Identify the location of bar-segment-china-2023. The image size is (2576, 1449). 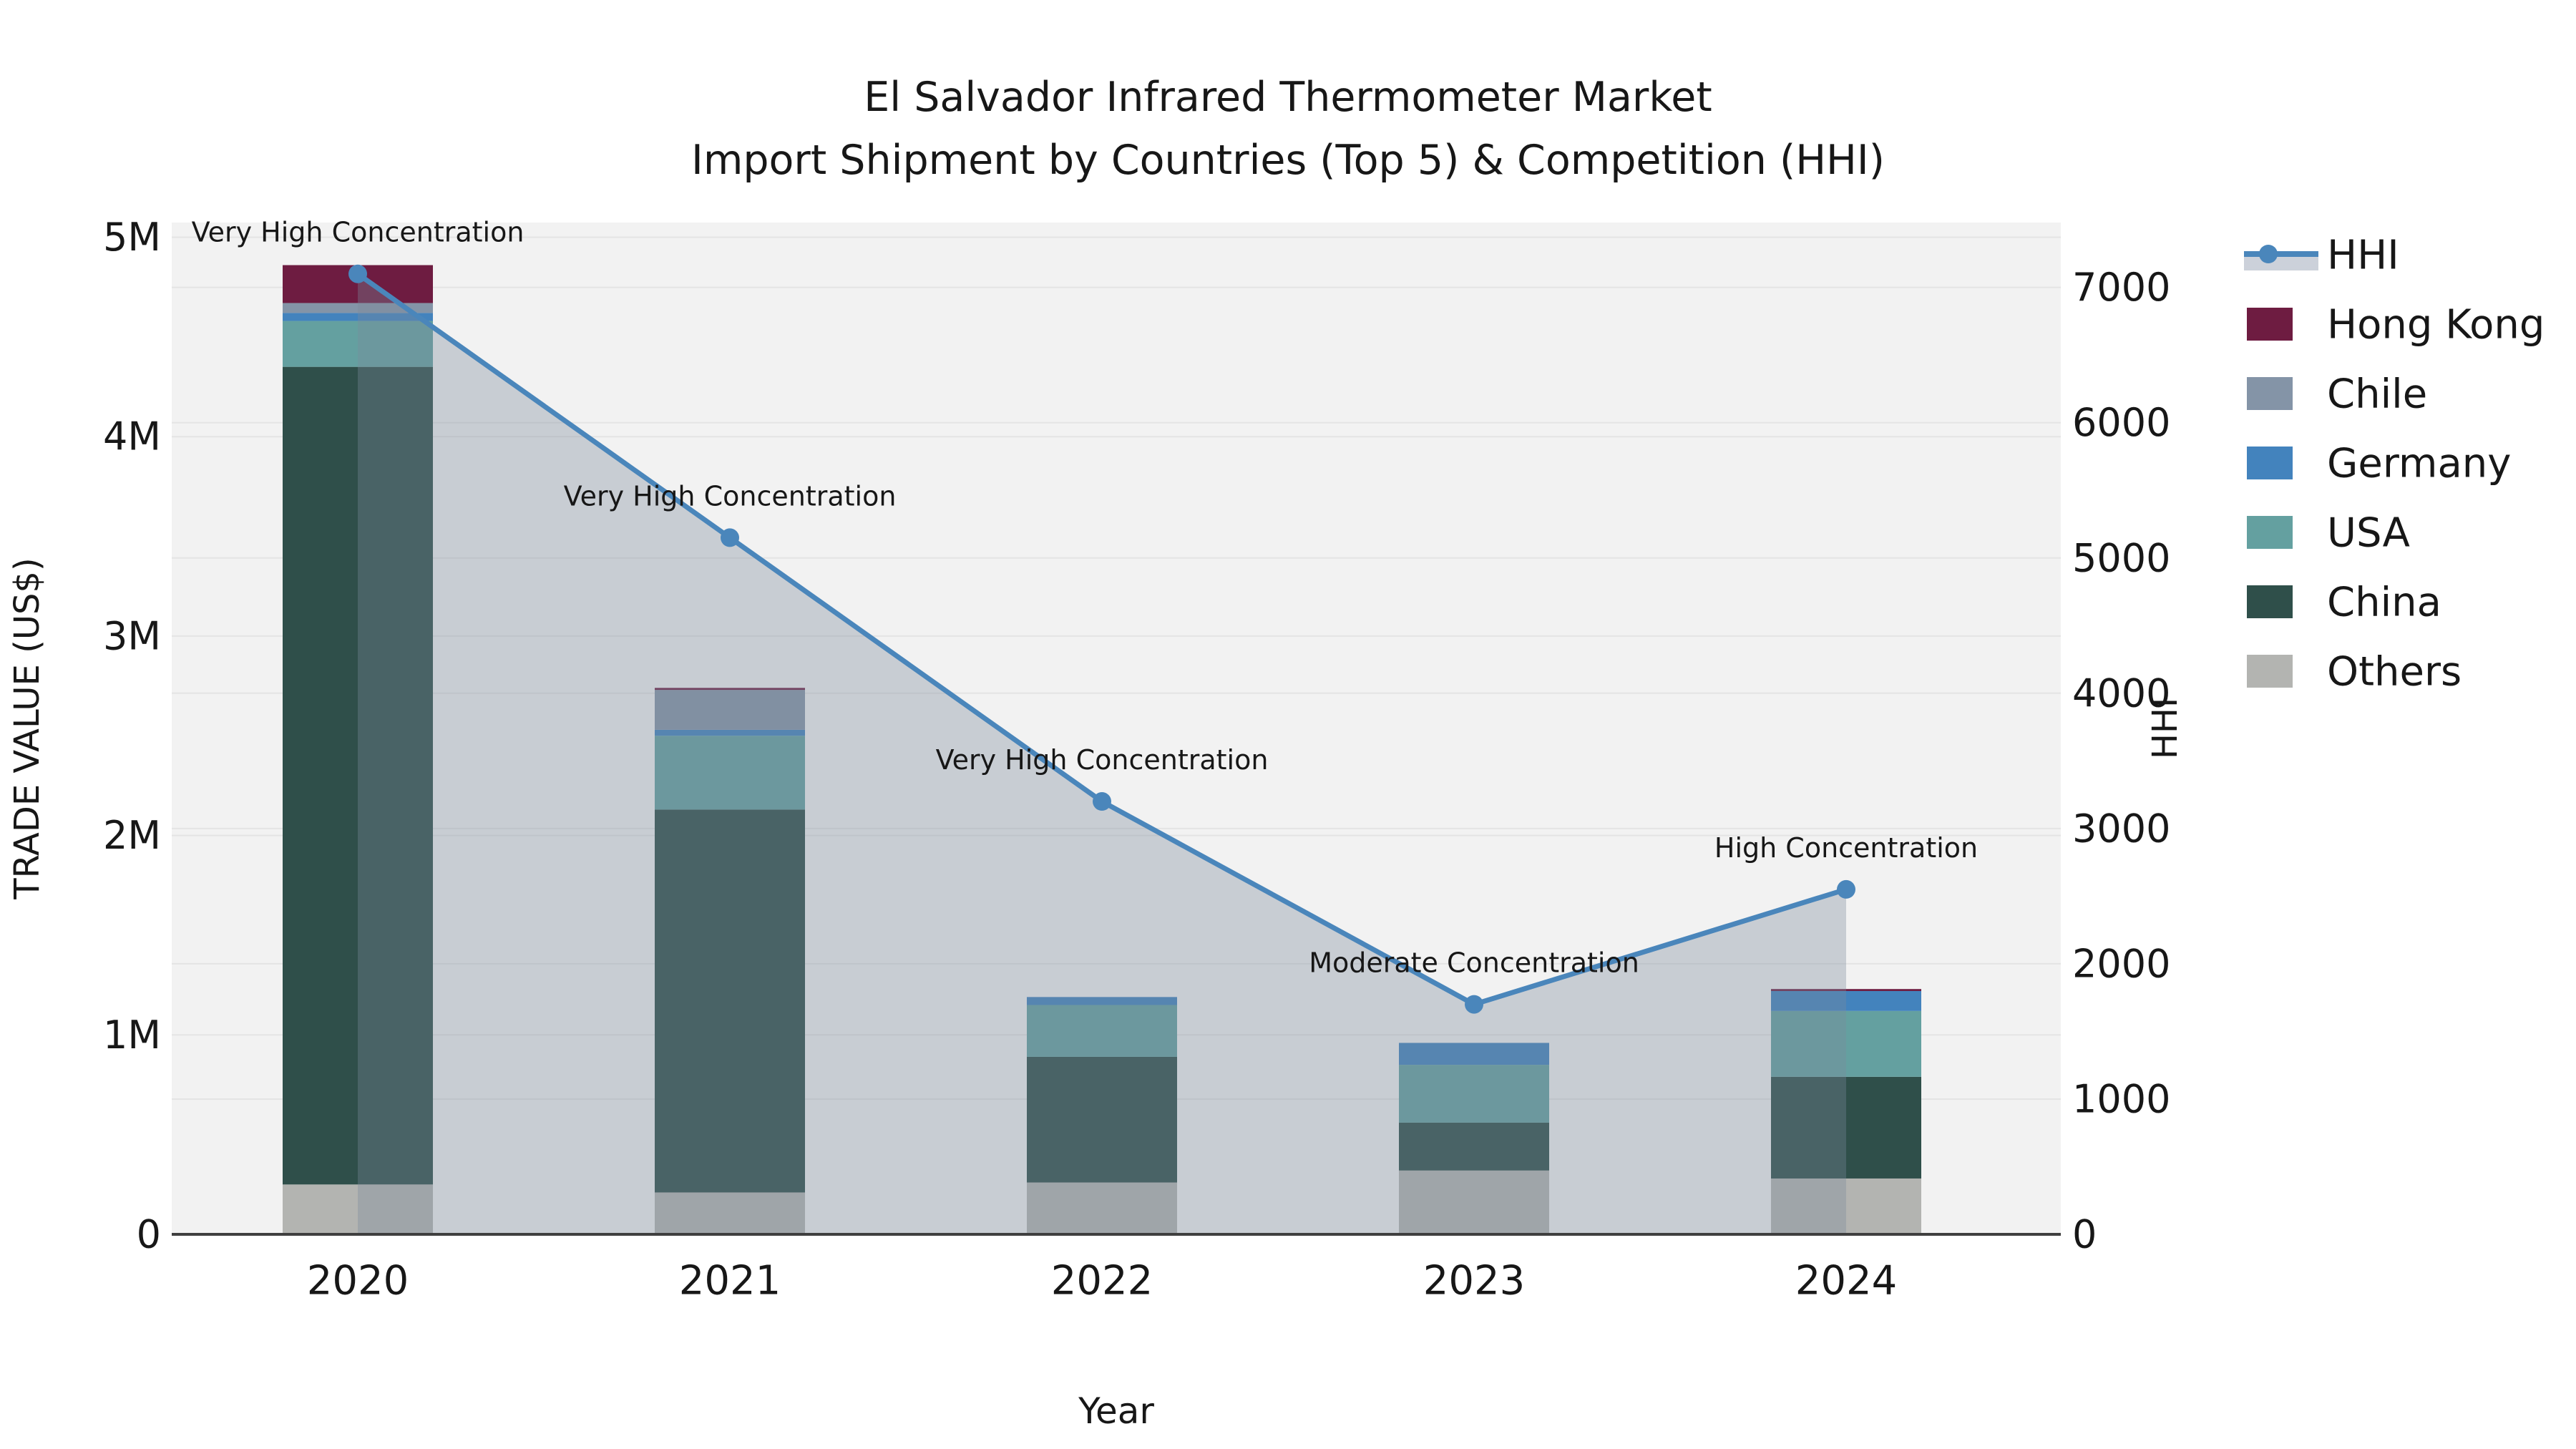
(1474, 1146).